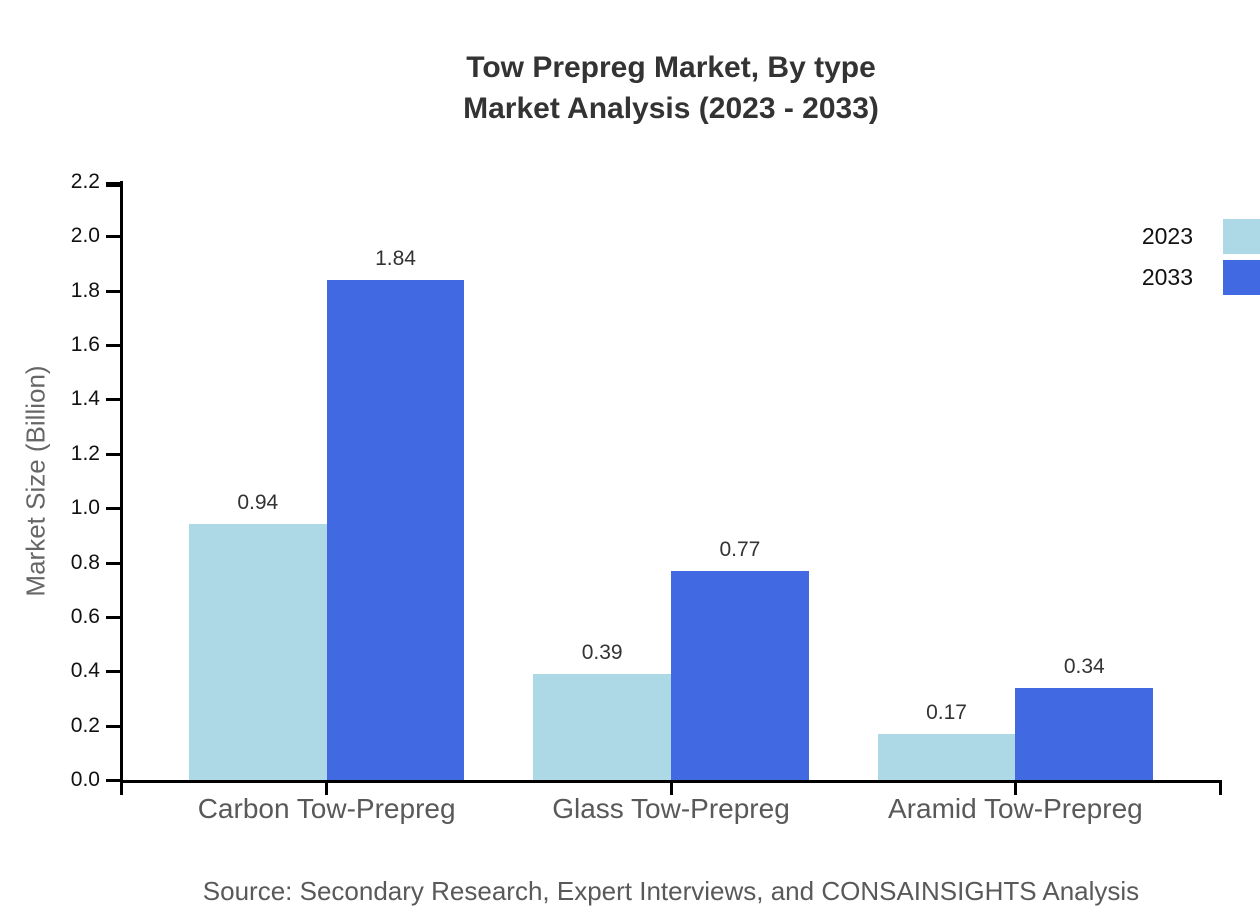 This screenshot has height=920, width=1260. I want to click on legend-item-2033: 2033, so click(1201, 277).